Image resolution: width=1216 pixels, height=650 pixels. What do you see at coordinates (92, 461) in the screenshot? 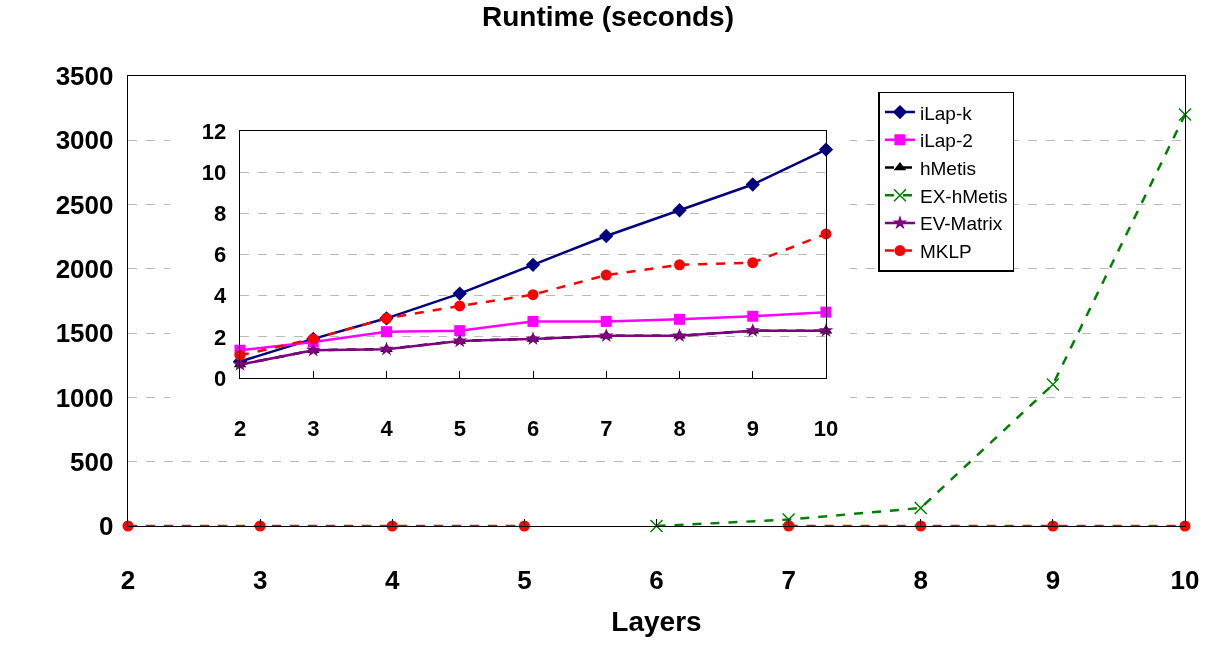
I see `y-tick-label: 500` at bounding box center [92, 461].